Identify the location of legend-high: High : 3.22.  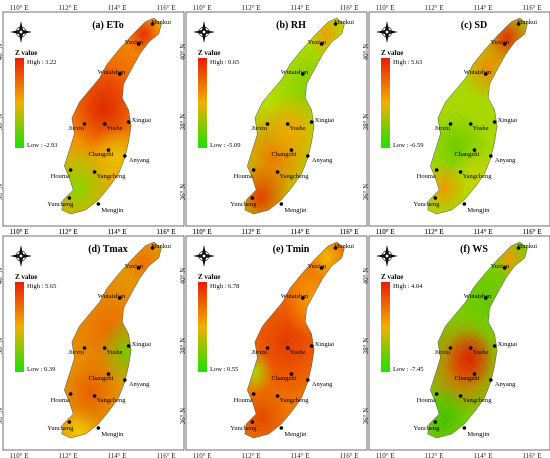
(41, 62).